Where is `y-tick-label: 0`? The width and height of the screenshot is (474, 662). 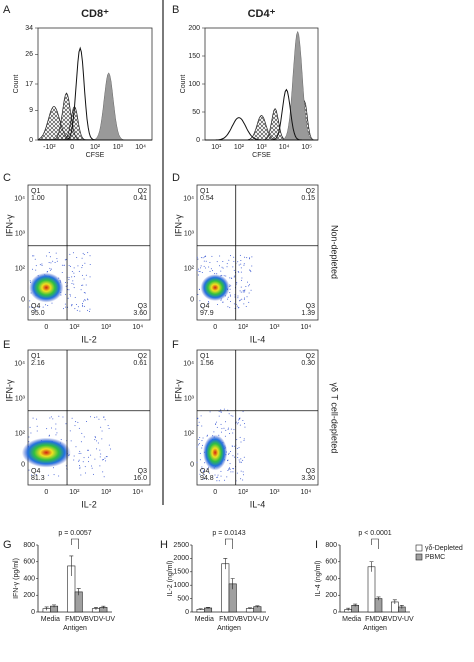 y-tick-label: 0 is located at coordinates (335, 612).